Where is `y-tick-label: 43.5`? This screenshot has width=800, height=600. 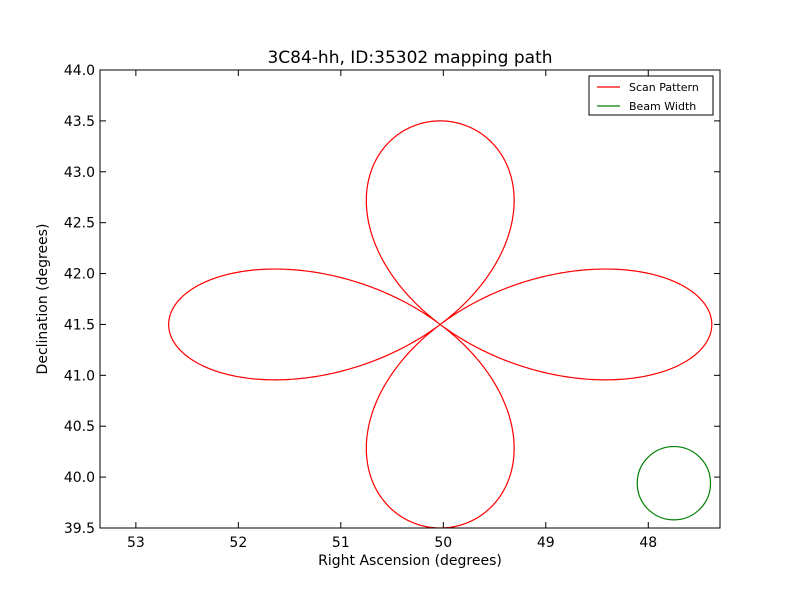
y-tick-label: 43.5 is located at coordinates (79, 122).